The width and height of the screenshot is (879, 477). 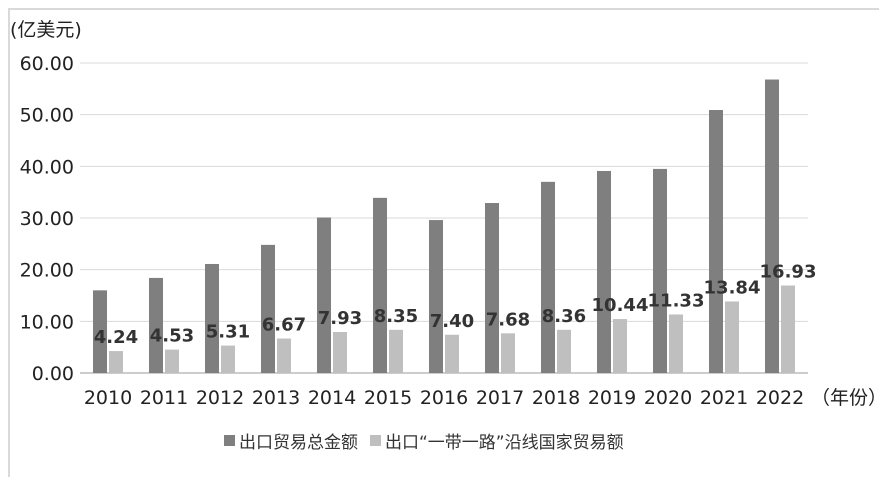 What do you see at coordinates (9, 242) in the screenshot?
I see `frame-left-border` at bounding box center [9, 242].